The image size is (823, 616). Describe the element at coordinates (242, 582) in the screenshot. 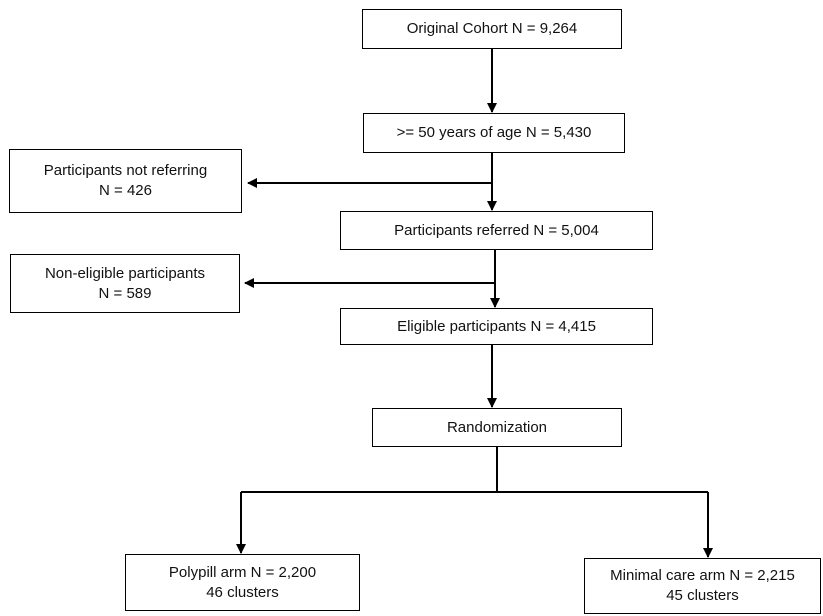

I see `box-polypill-arm: Polypill arm N = 2,200 46 clusters` at that location.